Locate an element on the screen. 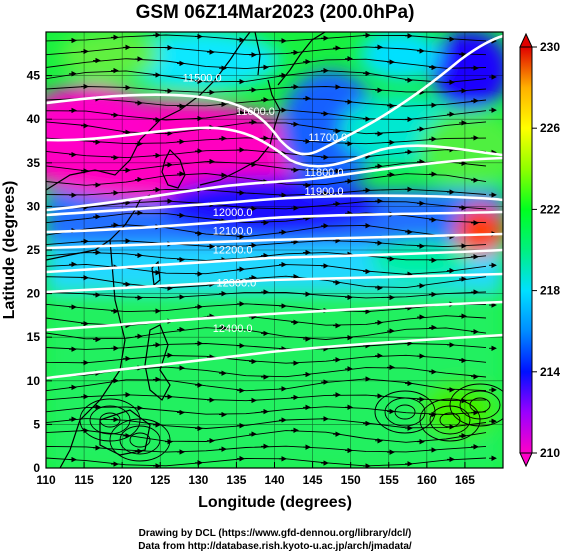  x-tick-label: 145 is located at coordinates (313, 480).